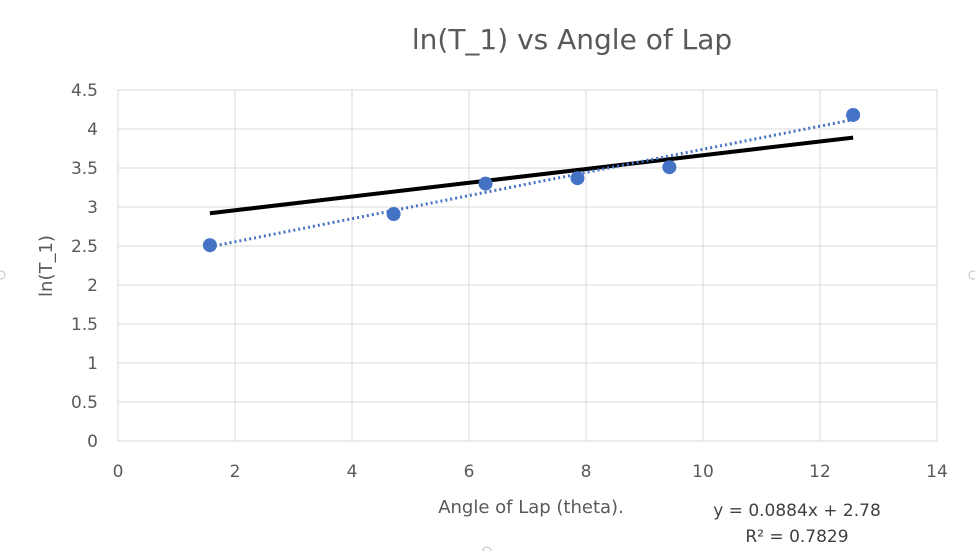 Image resolution: width=975 pixels, height=551 pixels. What do you see at coordinates (84, 91) in the screenshot?
I see `y-tick-label: 4.5` at bounding box center [84, 91].